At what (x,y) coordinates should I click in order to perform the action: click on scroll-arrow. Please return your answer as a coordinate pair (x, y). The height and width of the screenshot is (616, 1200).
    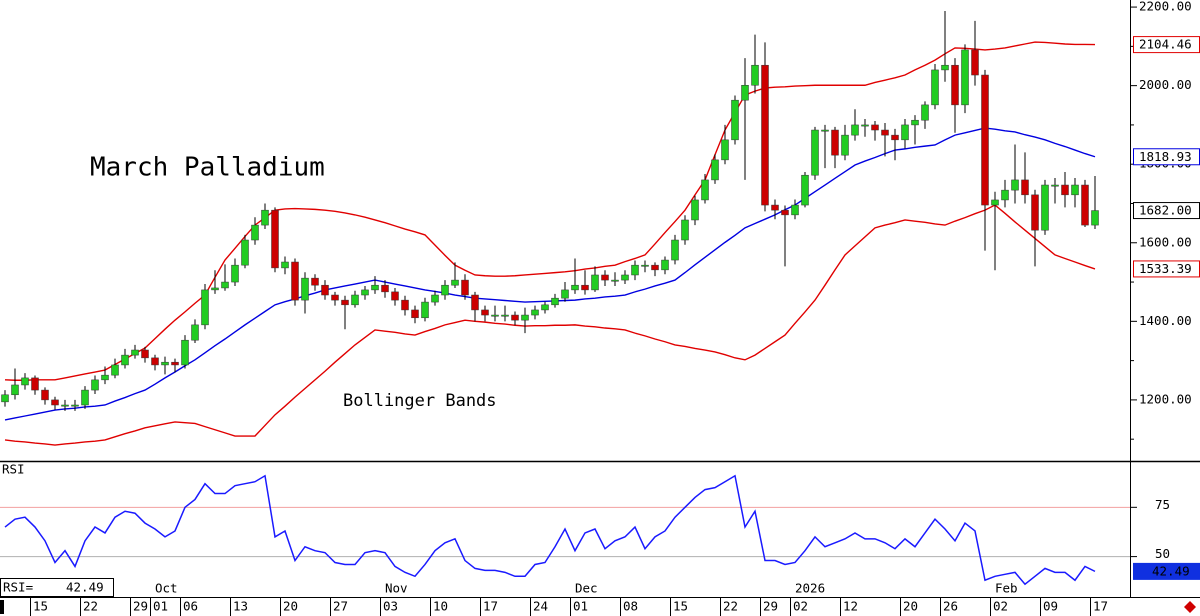
    Looking at the image, I should click on (1190, 607).